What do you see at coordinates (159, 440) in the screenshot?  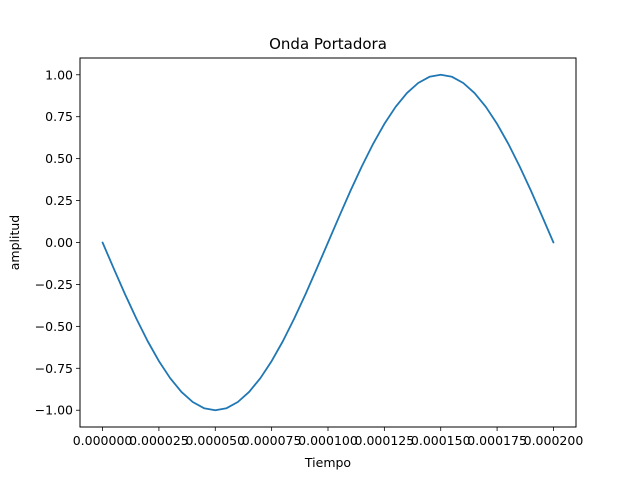 I see `x-tick-label: 0.000025` at bounding box center [159, 440].